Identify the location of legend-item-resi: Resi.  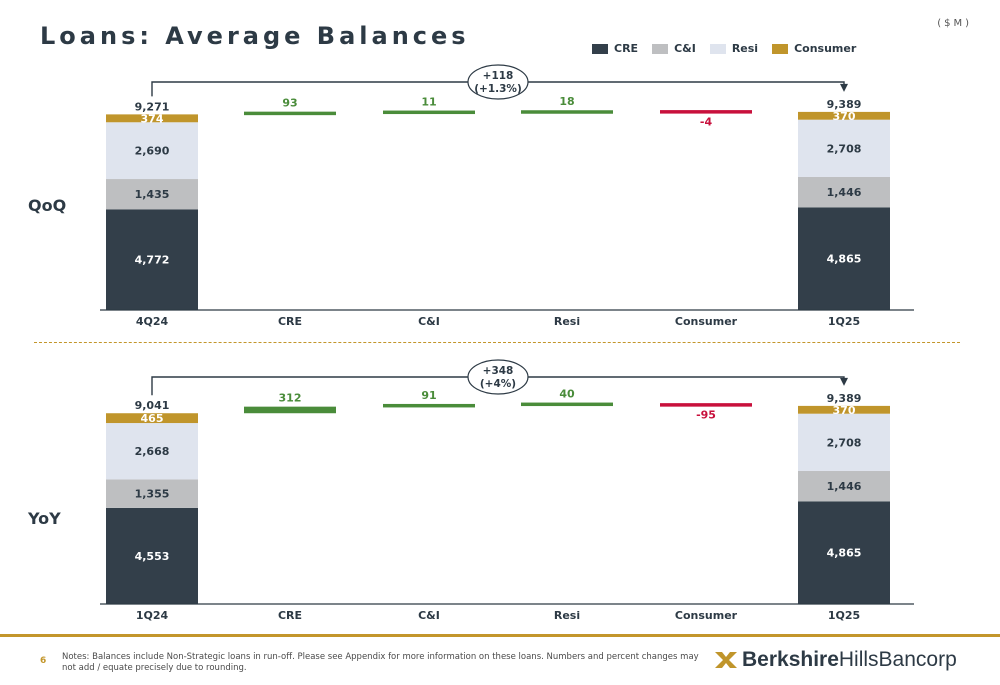
(734, 48).